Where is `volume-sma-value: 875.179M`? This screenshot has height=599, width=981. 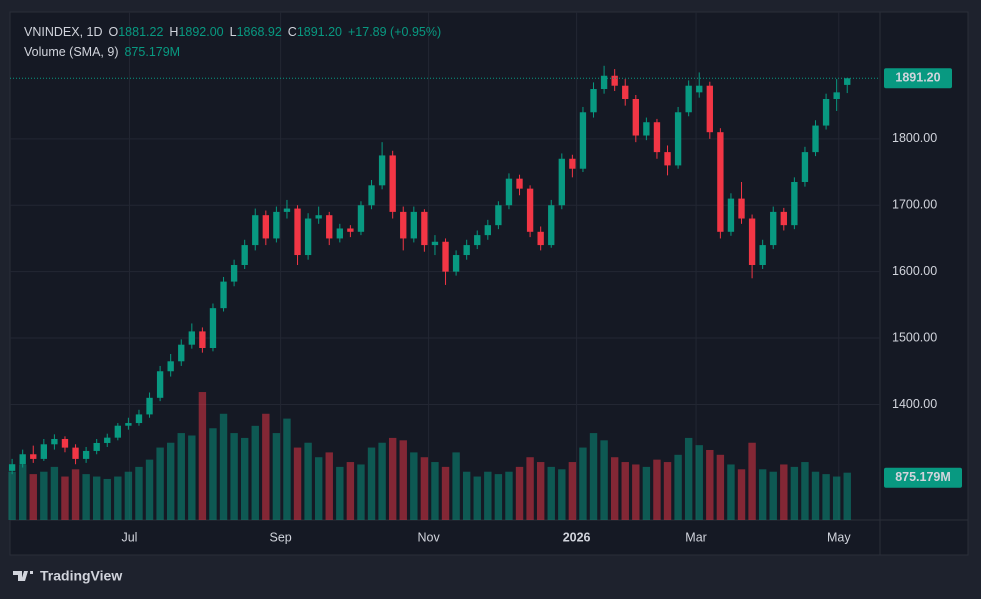
volume-sma-value: 875.179M is located at coordinates (152, 52).